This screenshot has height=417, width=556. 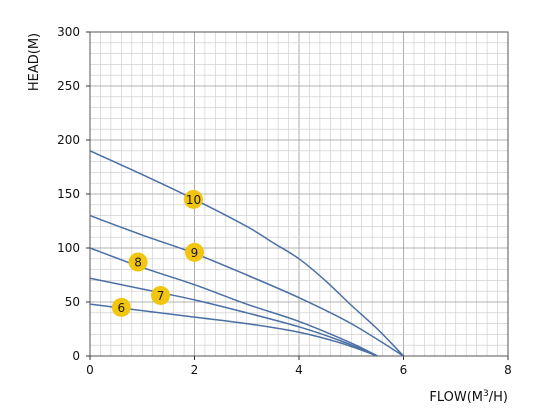 What do you see at coordinates (299, 370) in the screenshot?
I see `x-tick-label: 4` at bounding box center [299, 370].